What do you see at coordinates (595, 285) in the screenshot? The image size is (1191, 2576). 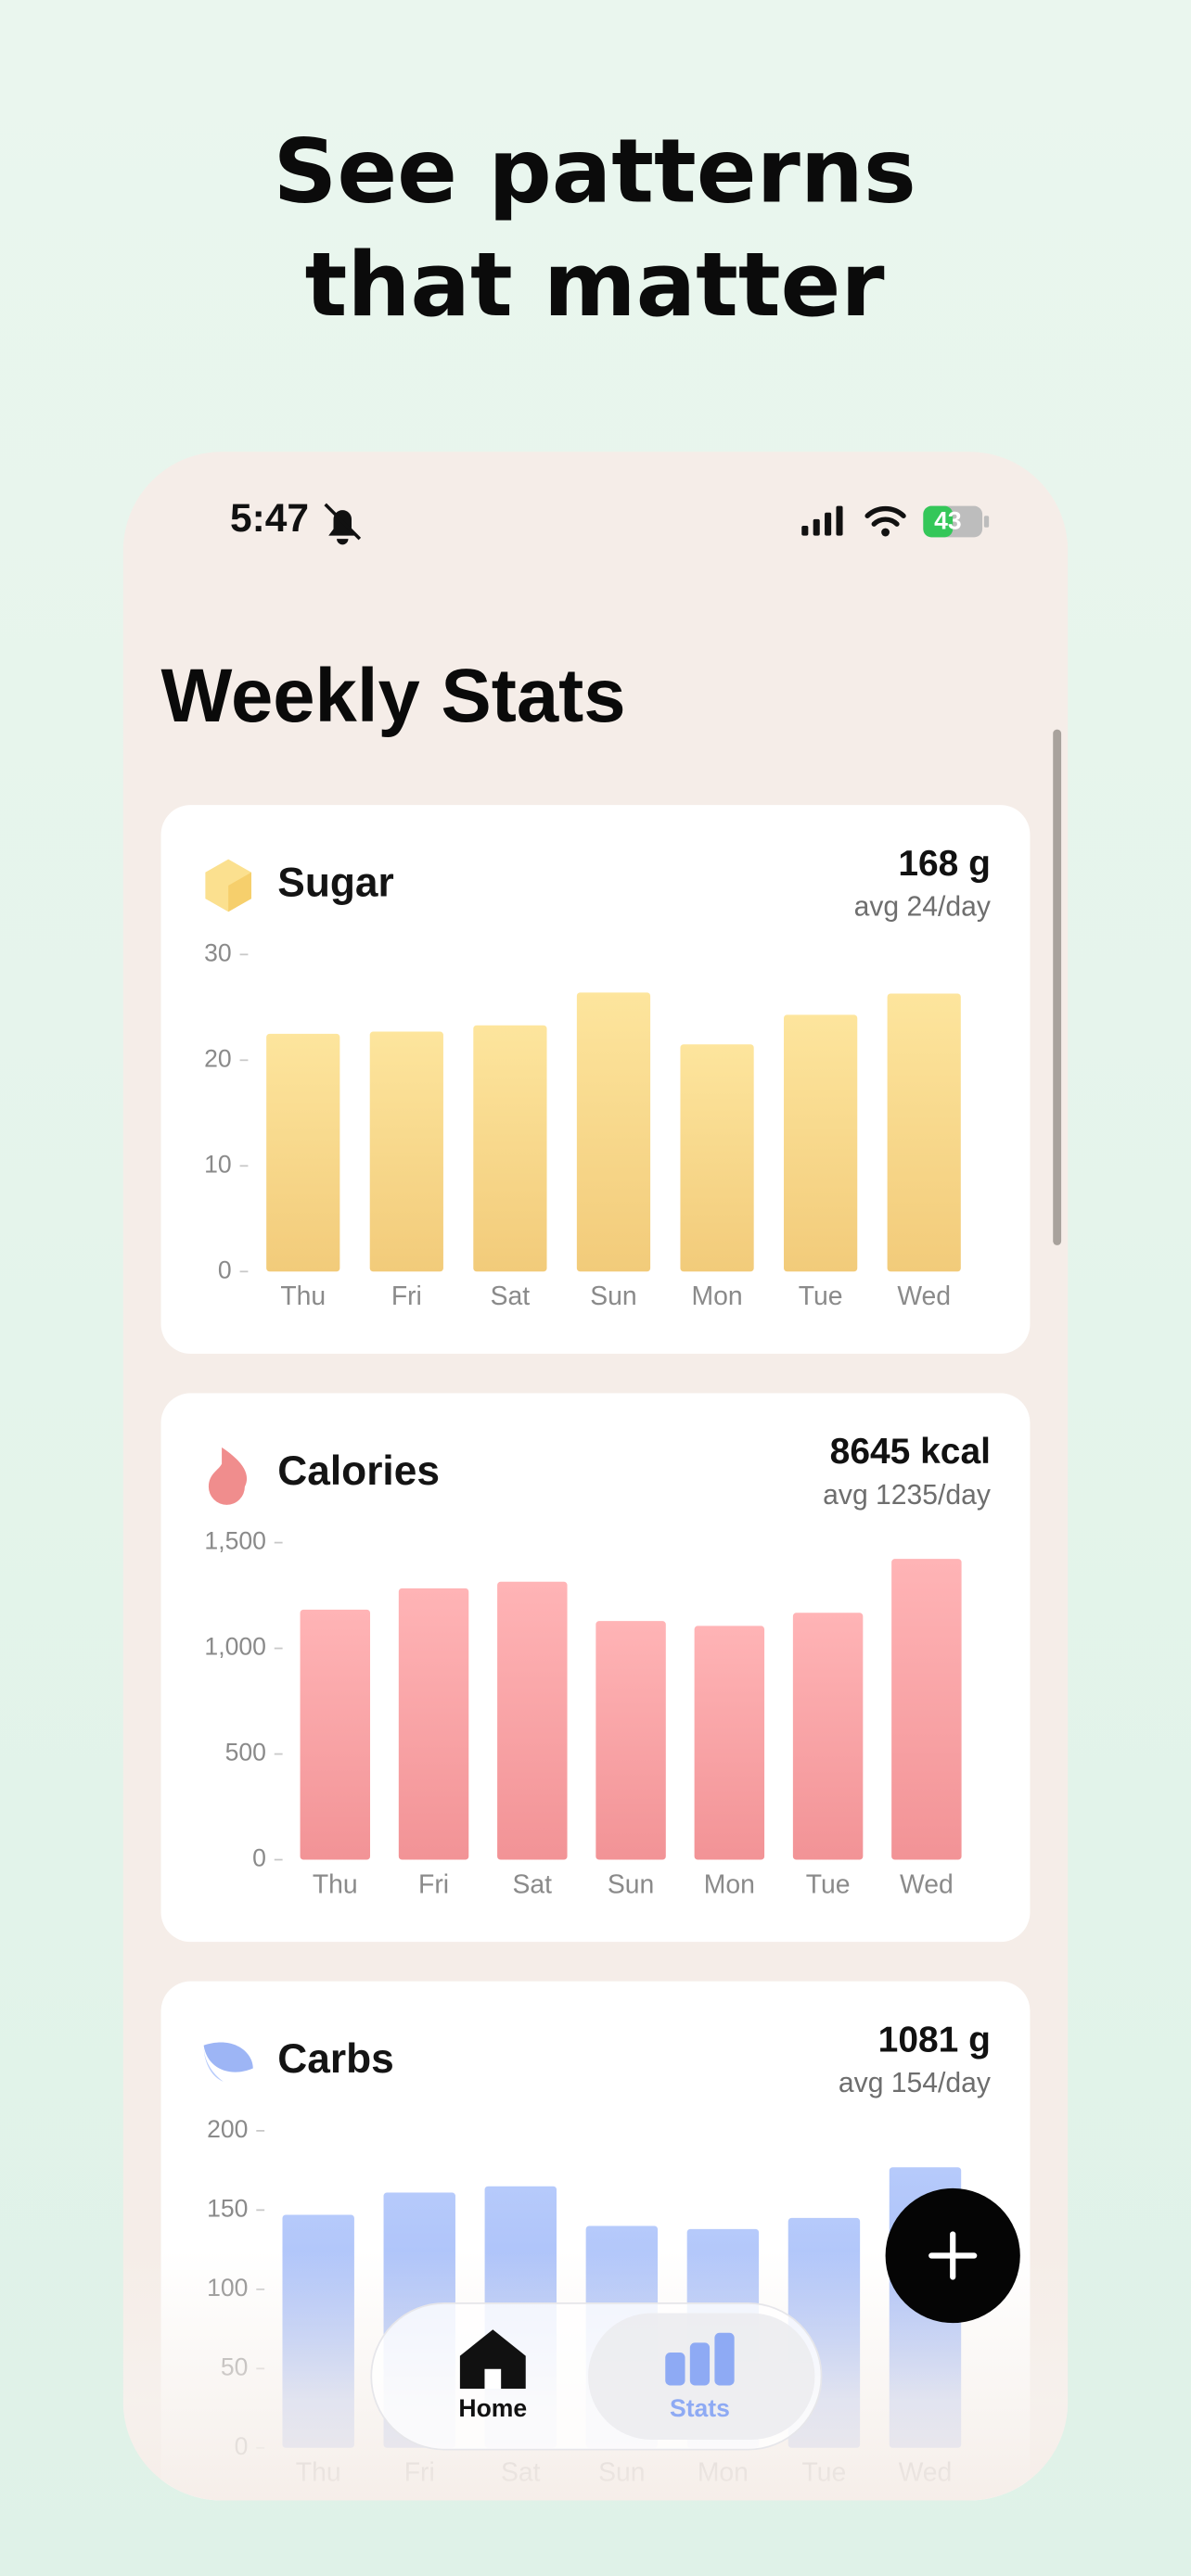 I see `headline: that matter` at bounding box center [595, 285].